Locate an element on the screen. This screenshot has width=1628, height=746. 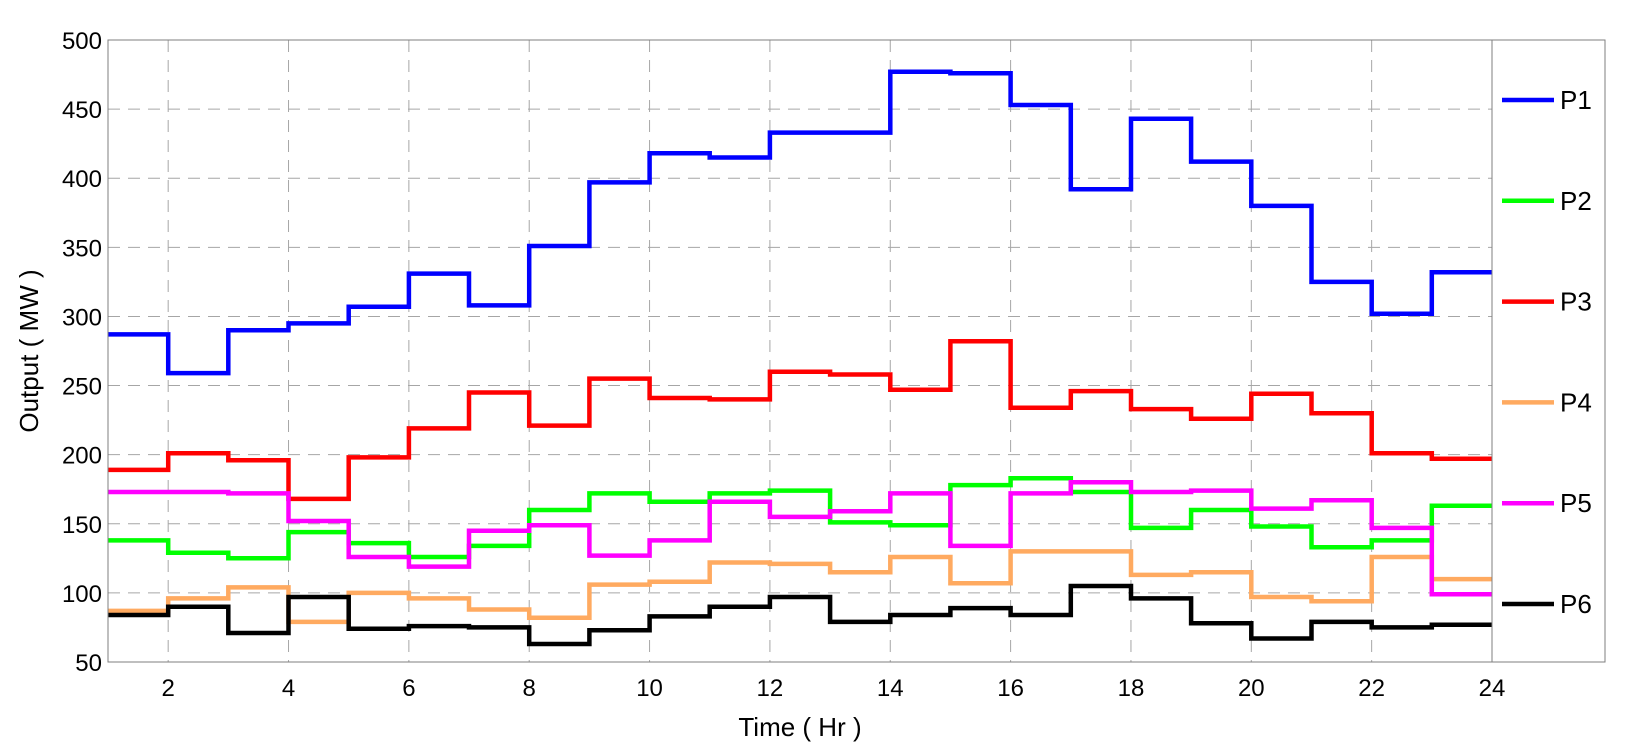
series-line-p6 is located at coordinates (800, 615).